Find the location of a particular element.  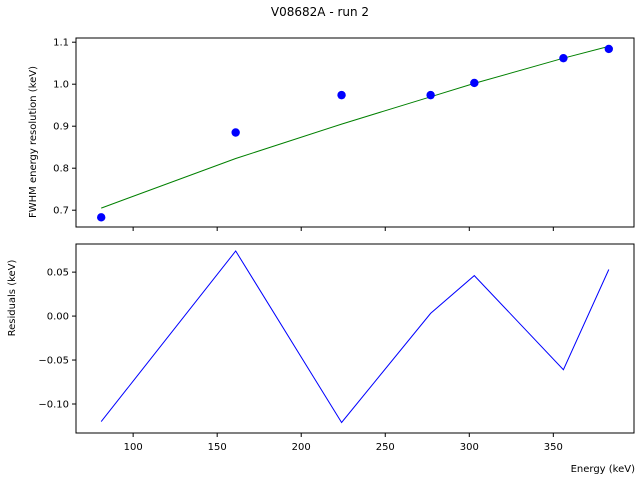

bottom-x-tick-label-4: 300 is located at coordinates (469, 447).